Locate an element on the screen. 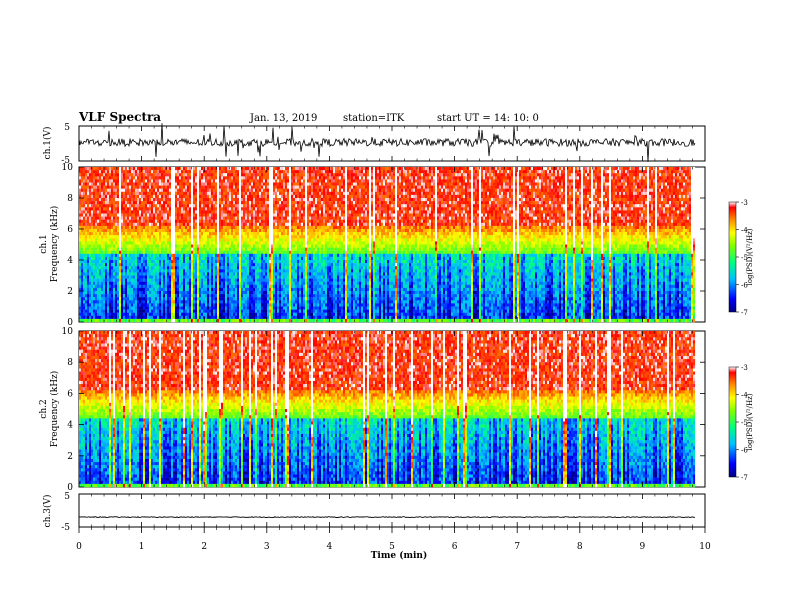 This screenshot has height=612, width=792. x-tick-label: 4 is located at coordinates (330, 547).